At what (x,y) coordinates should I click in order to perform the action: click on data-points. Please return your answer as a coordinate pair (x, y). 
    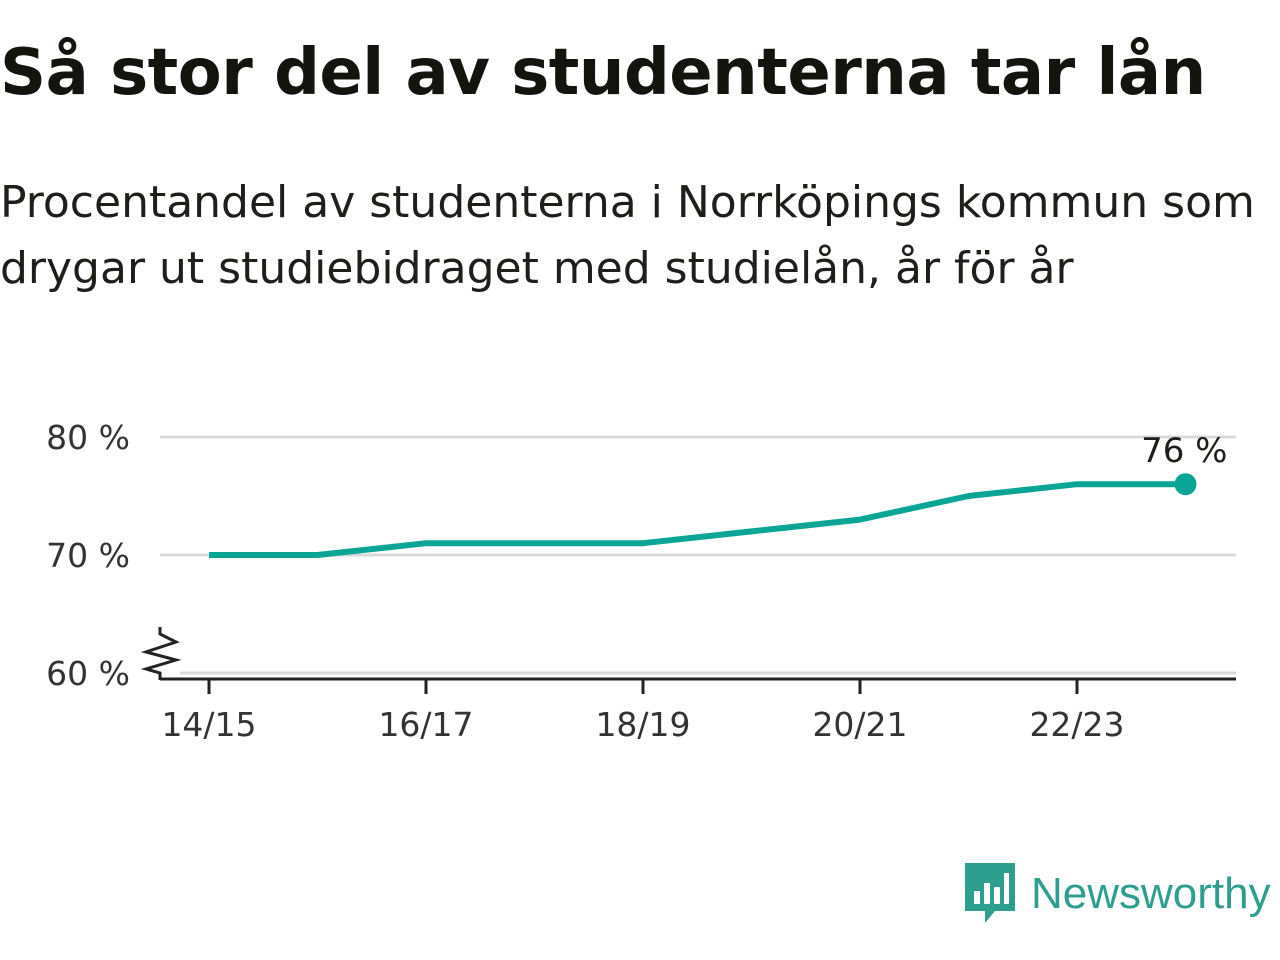
    Looking at the image, I should click on (701, 515).